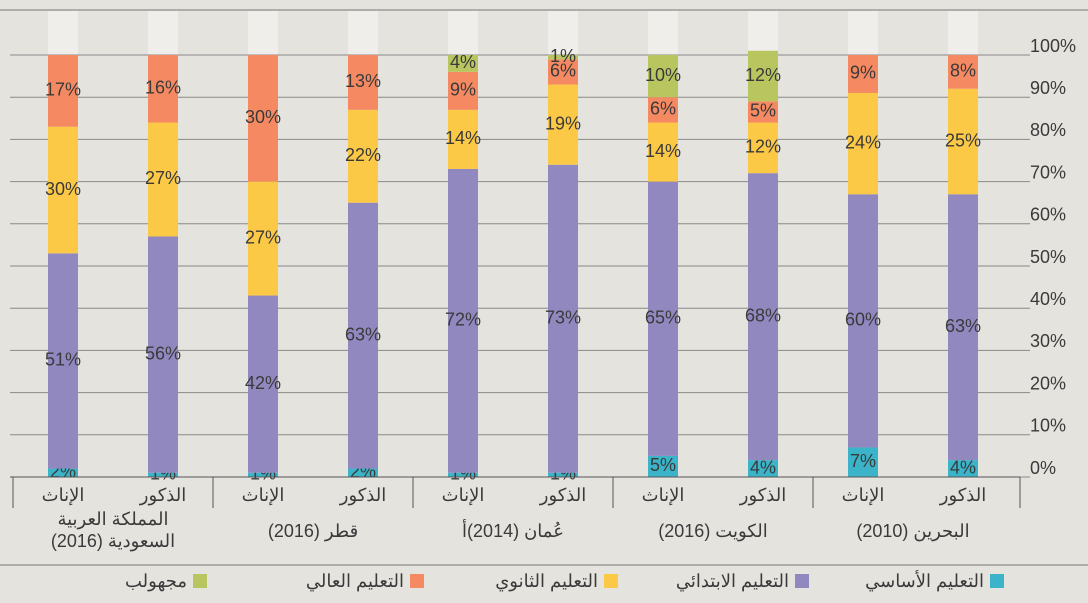 The height and width of the screenshot is (603, 1088). I want to click on data-label: 56%, so click(163, 353).